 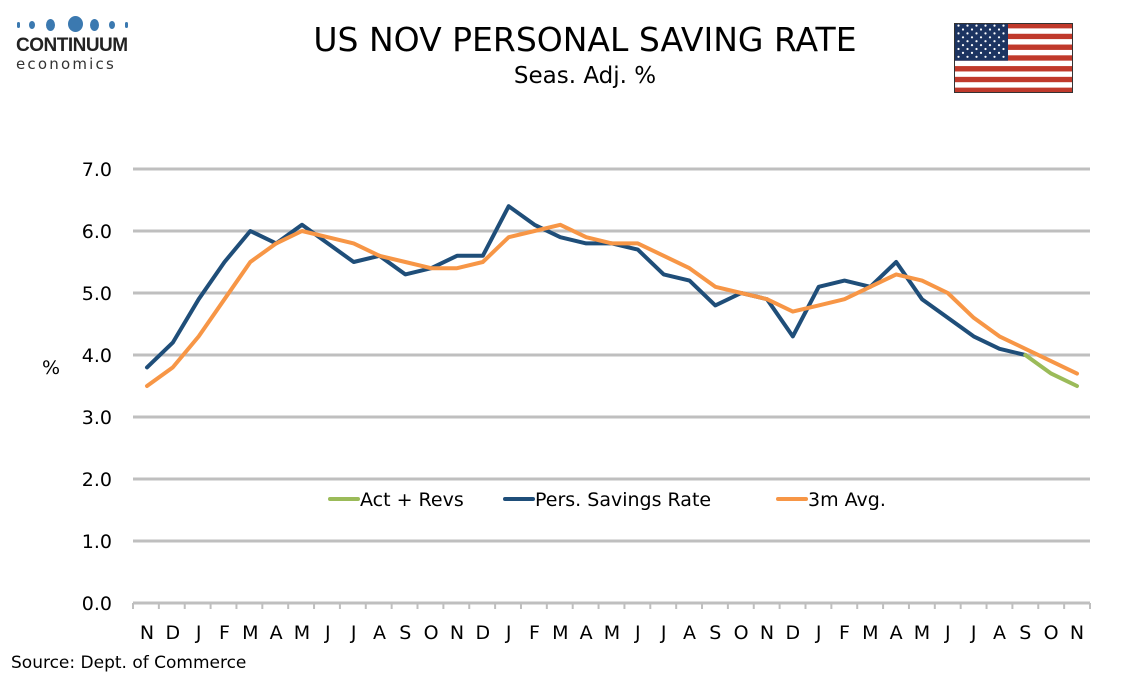 What do you see at coordinates (97, 387) in the screenshot?
I see `y-axis-tick-labels: 0.0 1.0 2.0 3.0 4.0 5.0 6.0 7.0` at bounding box center [97, 387].